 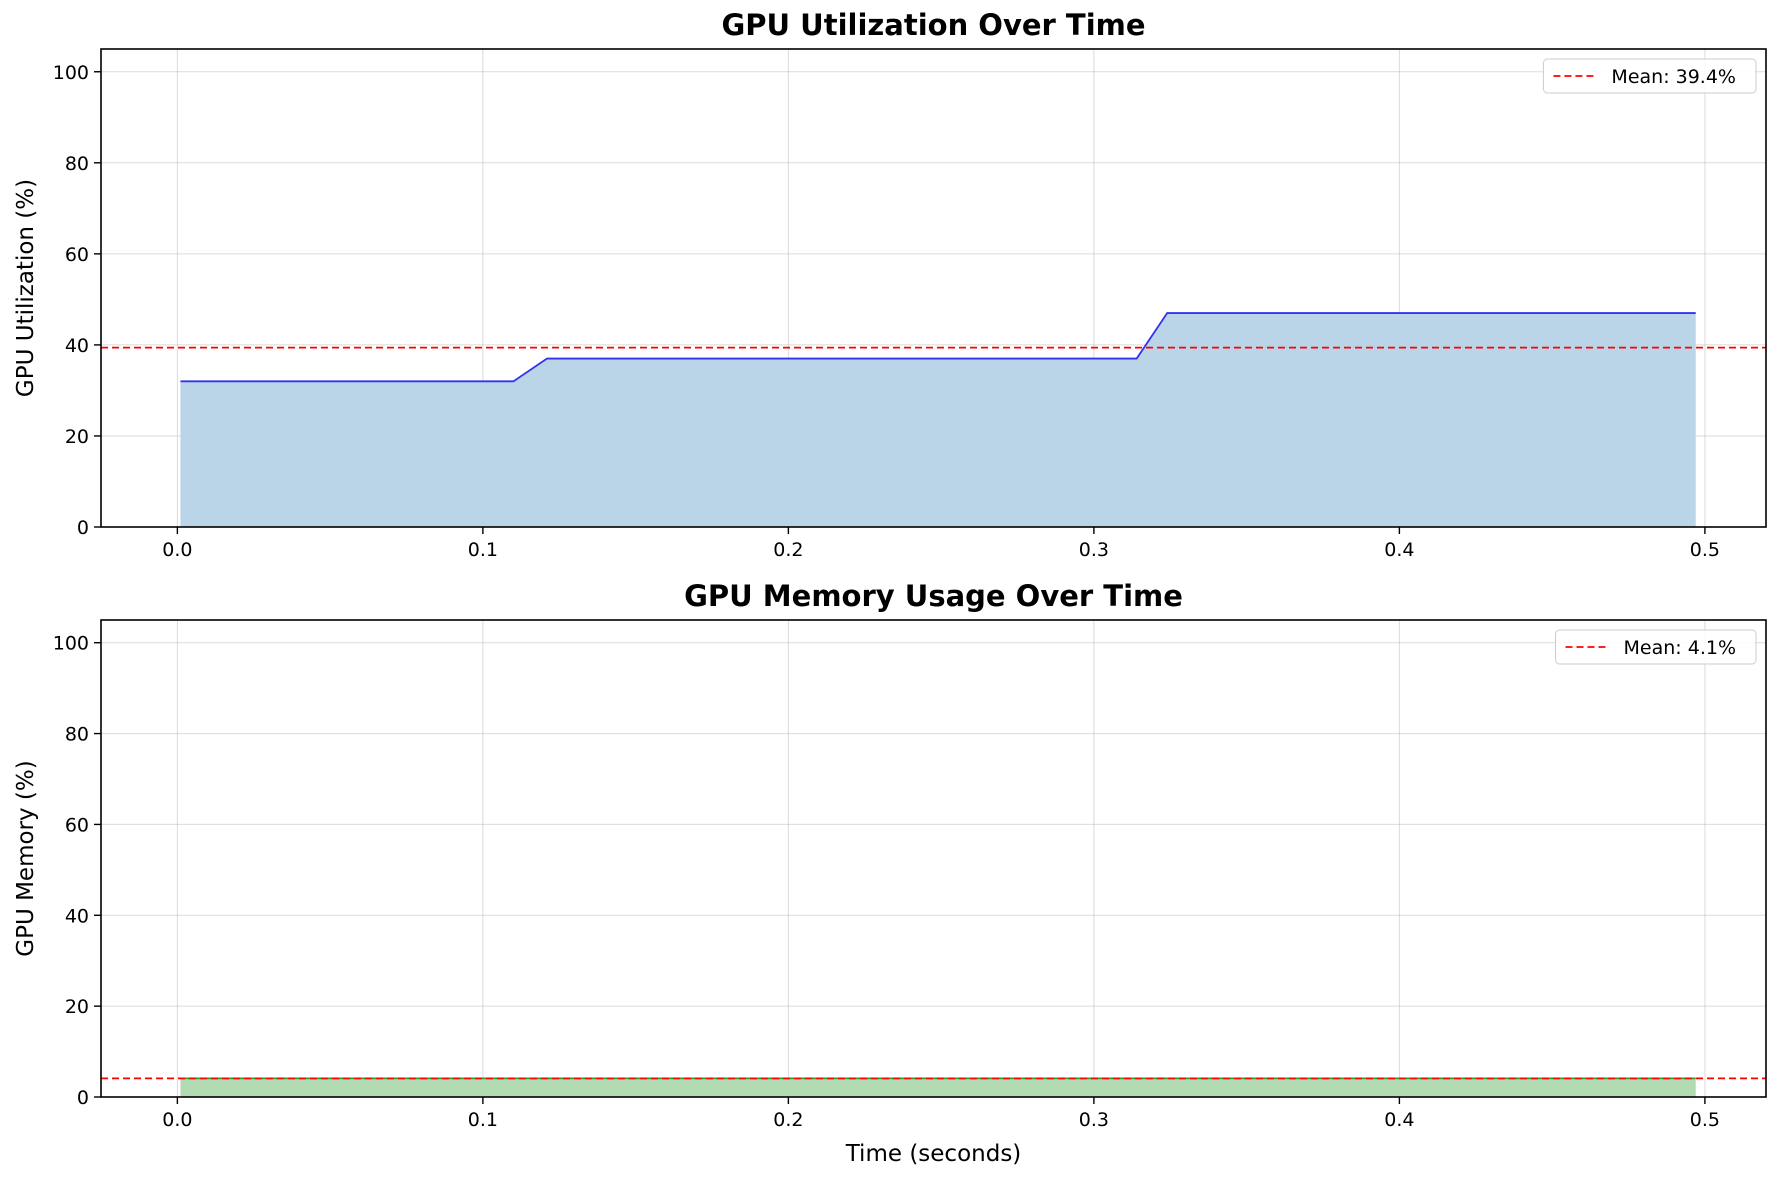 I want to click on legend-label: Mean: 4.1%, so click(x=1680, y=648).